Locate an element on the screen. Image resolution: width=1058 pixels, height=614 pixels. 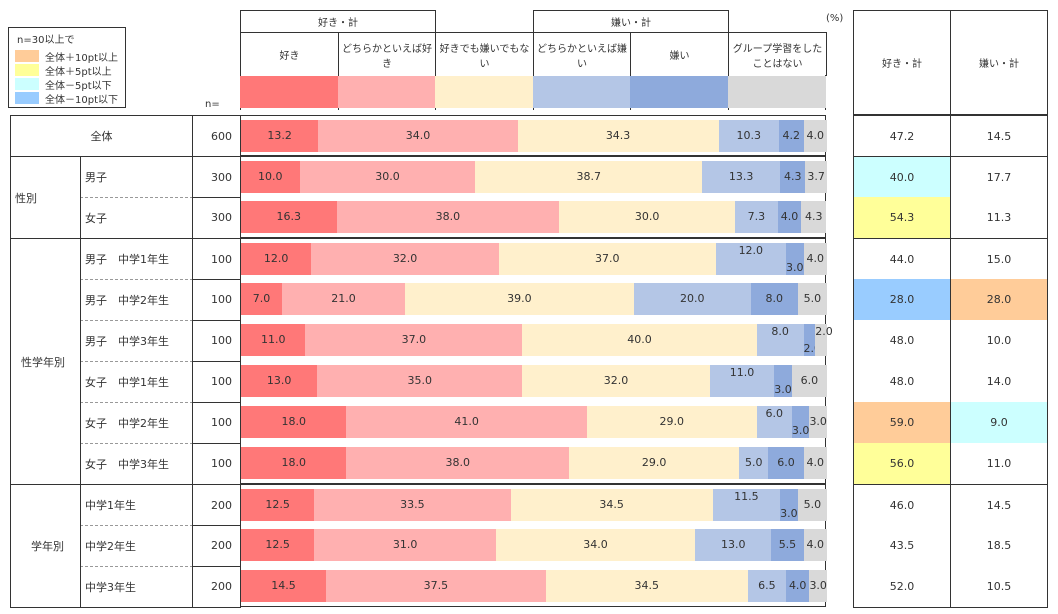
legend-item: 全体－10pt以下 is located at coordinates (67, 98).